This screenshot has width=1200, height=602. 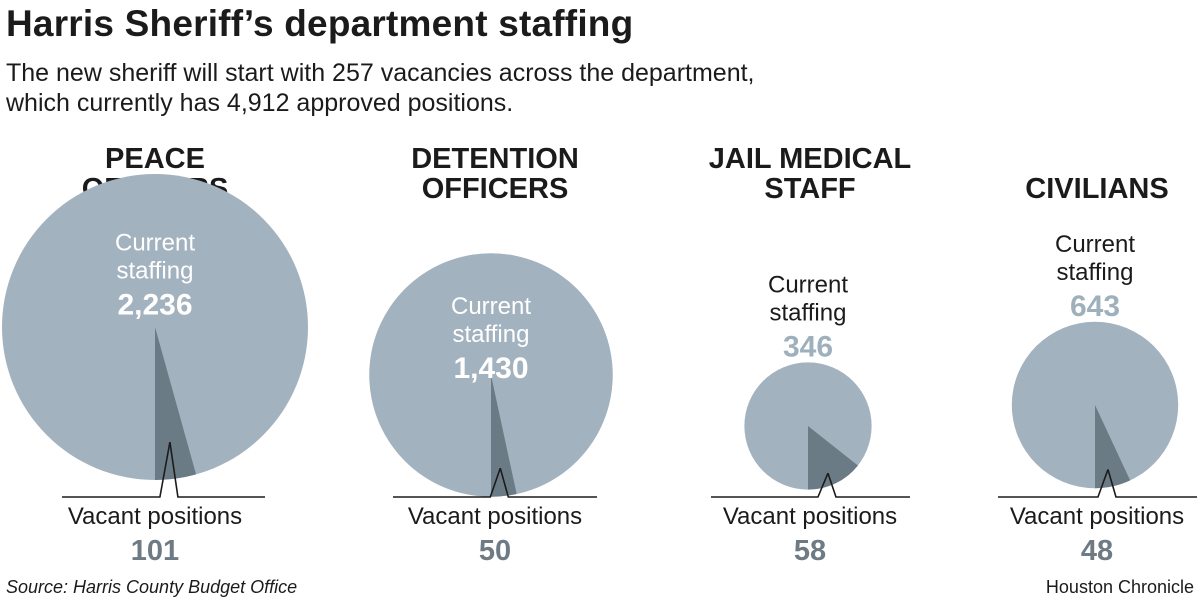 I want to click on chart-title: Harris Sheriff’s department staffing, so click(x=320, y=23).